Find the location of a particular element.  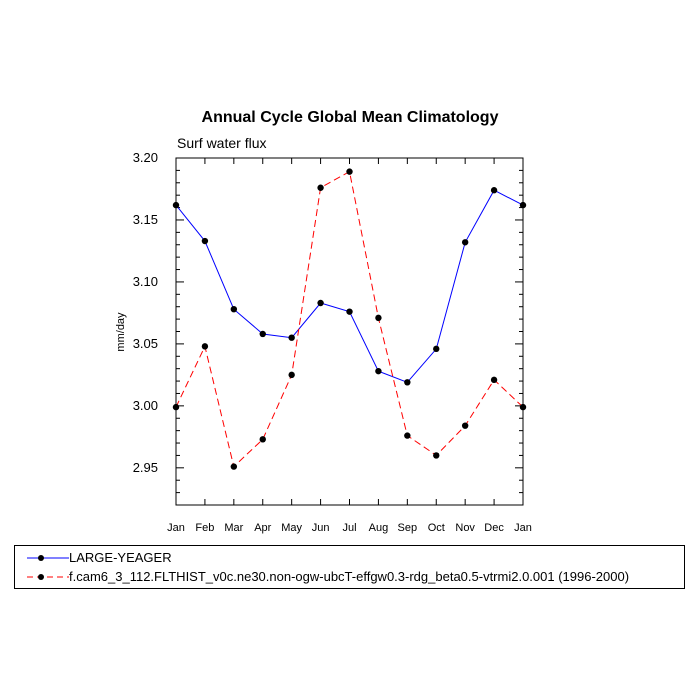

x-tick-label: Feb is located at coordinates (204, 528).